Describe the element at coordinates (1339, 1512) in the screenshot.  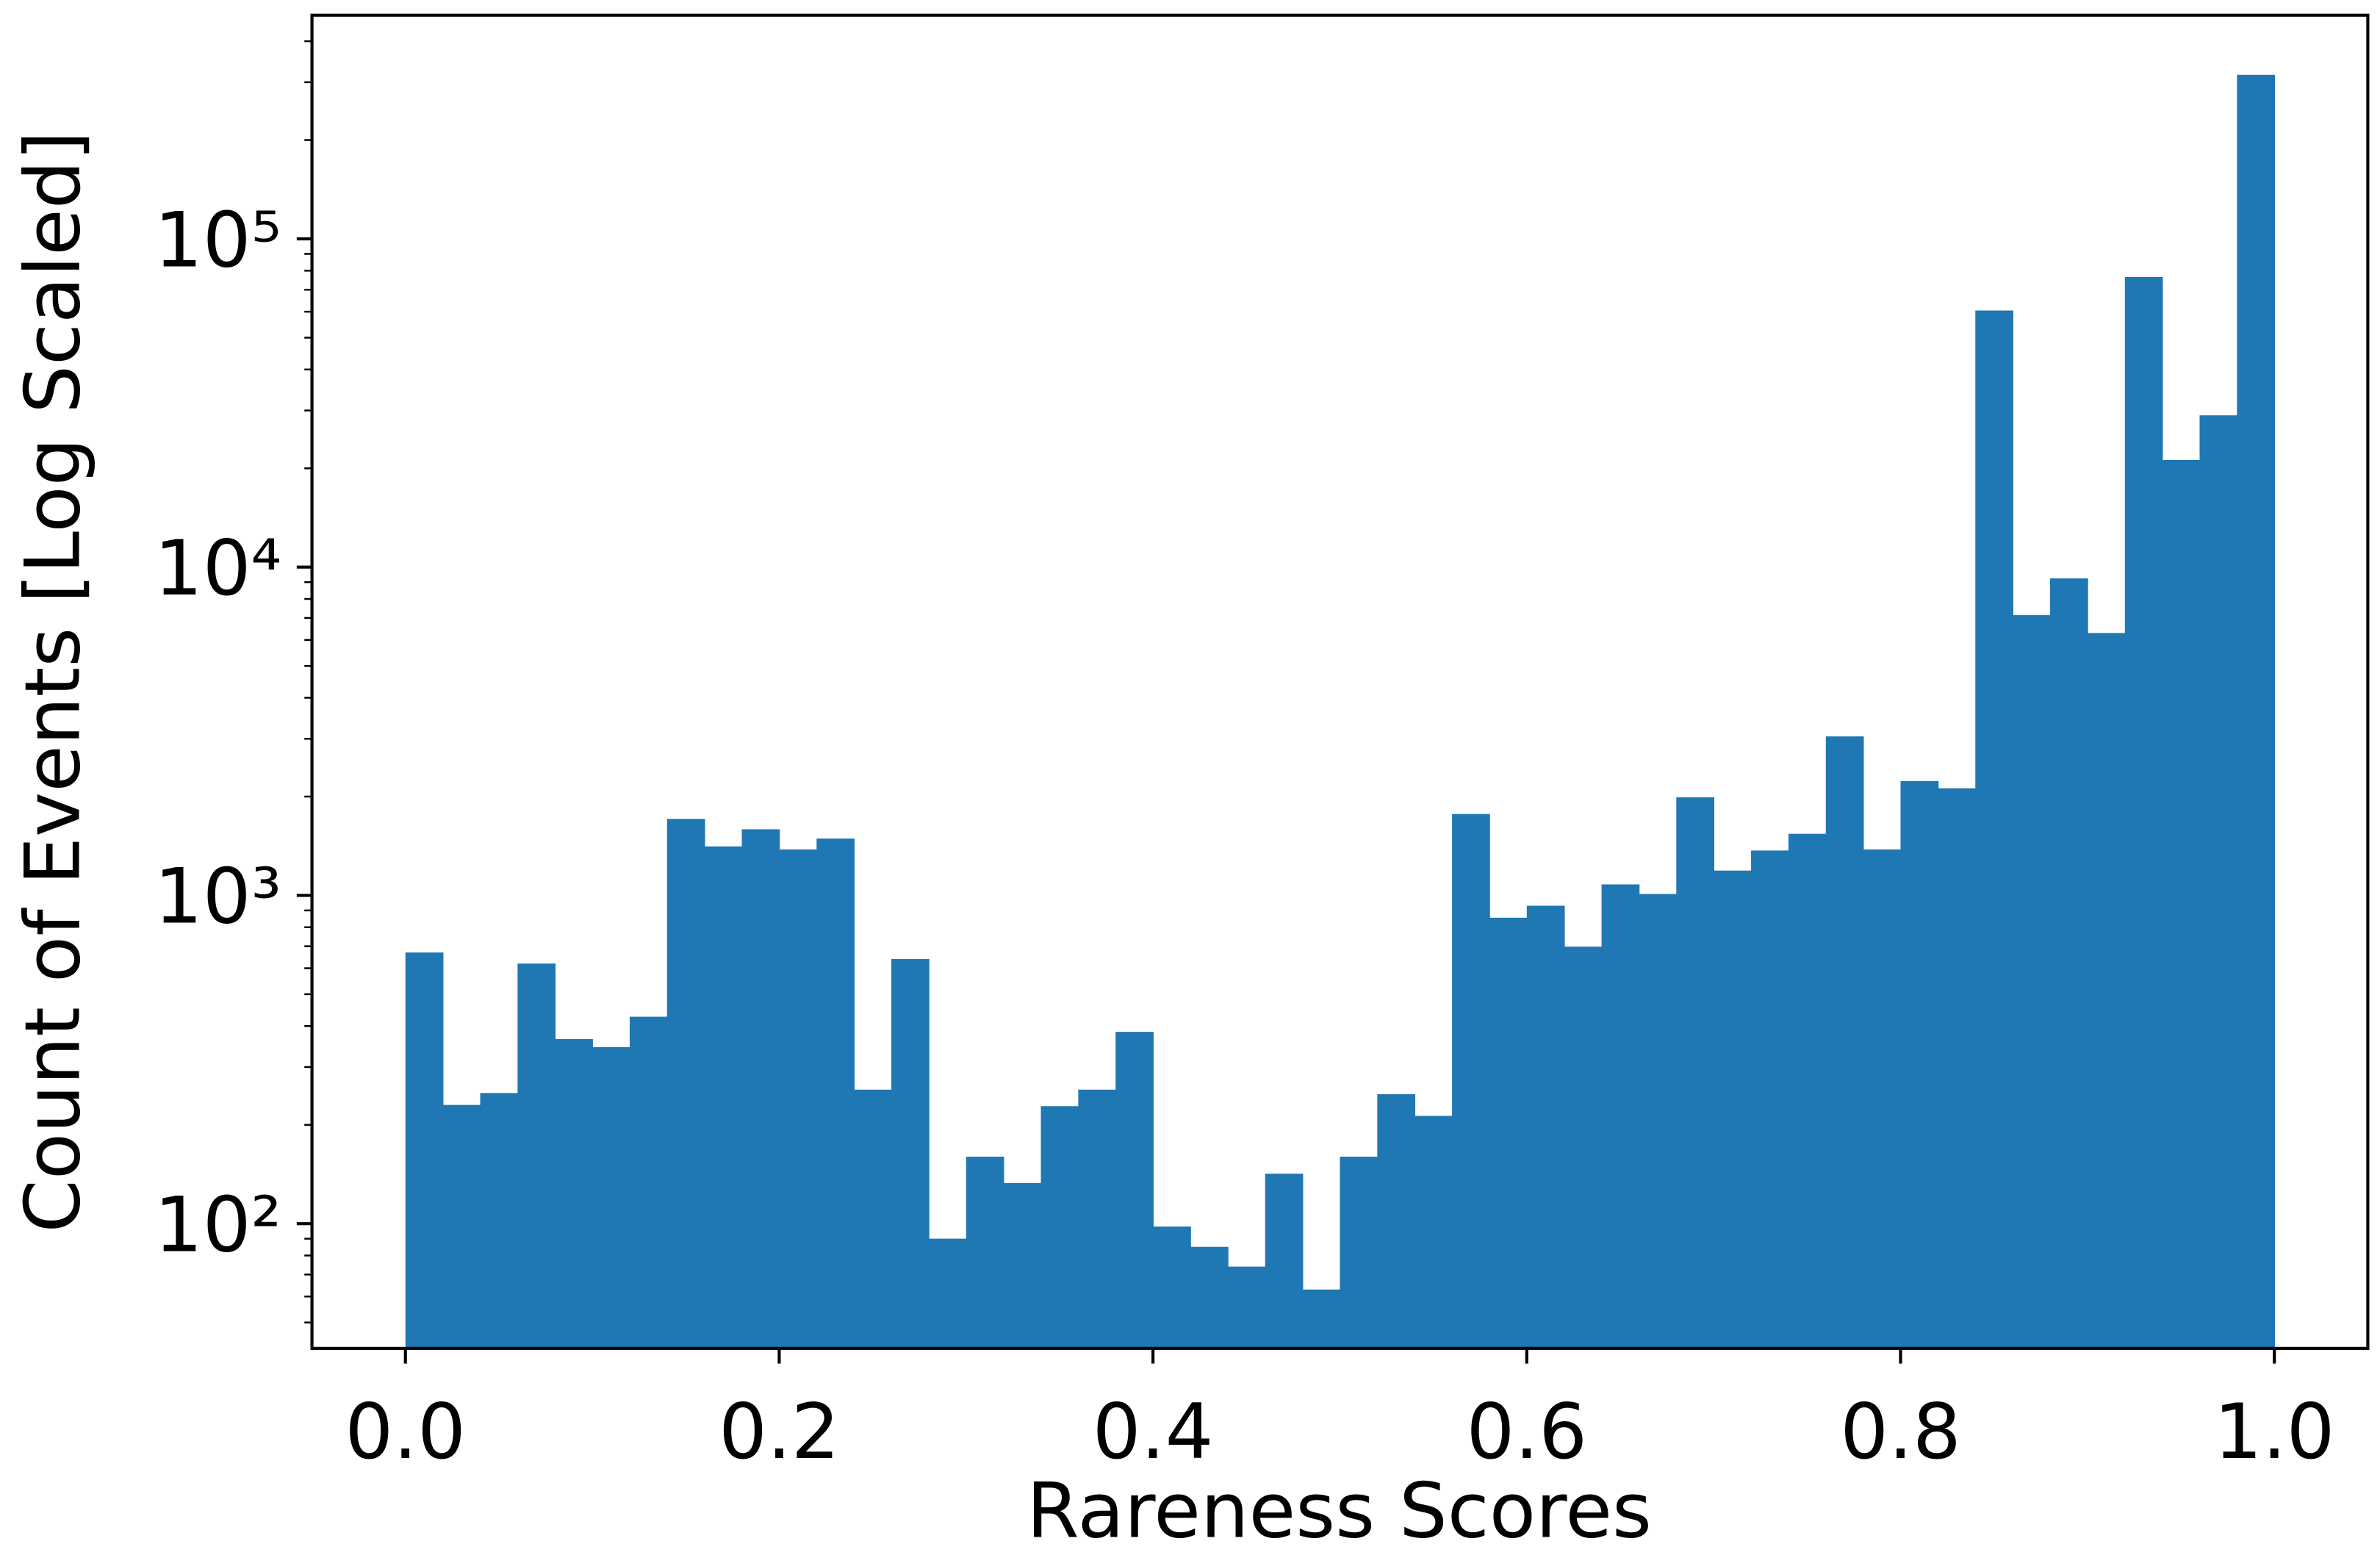
I see `x-axis-label: Rareness Scores` at that location.